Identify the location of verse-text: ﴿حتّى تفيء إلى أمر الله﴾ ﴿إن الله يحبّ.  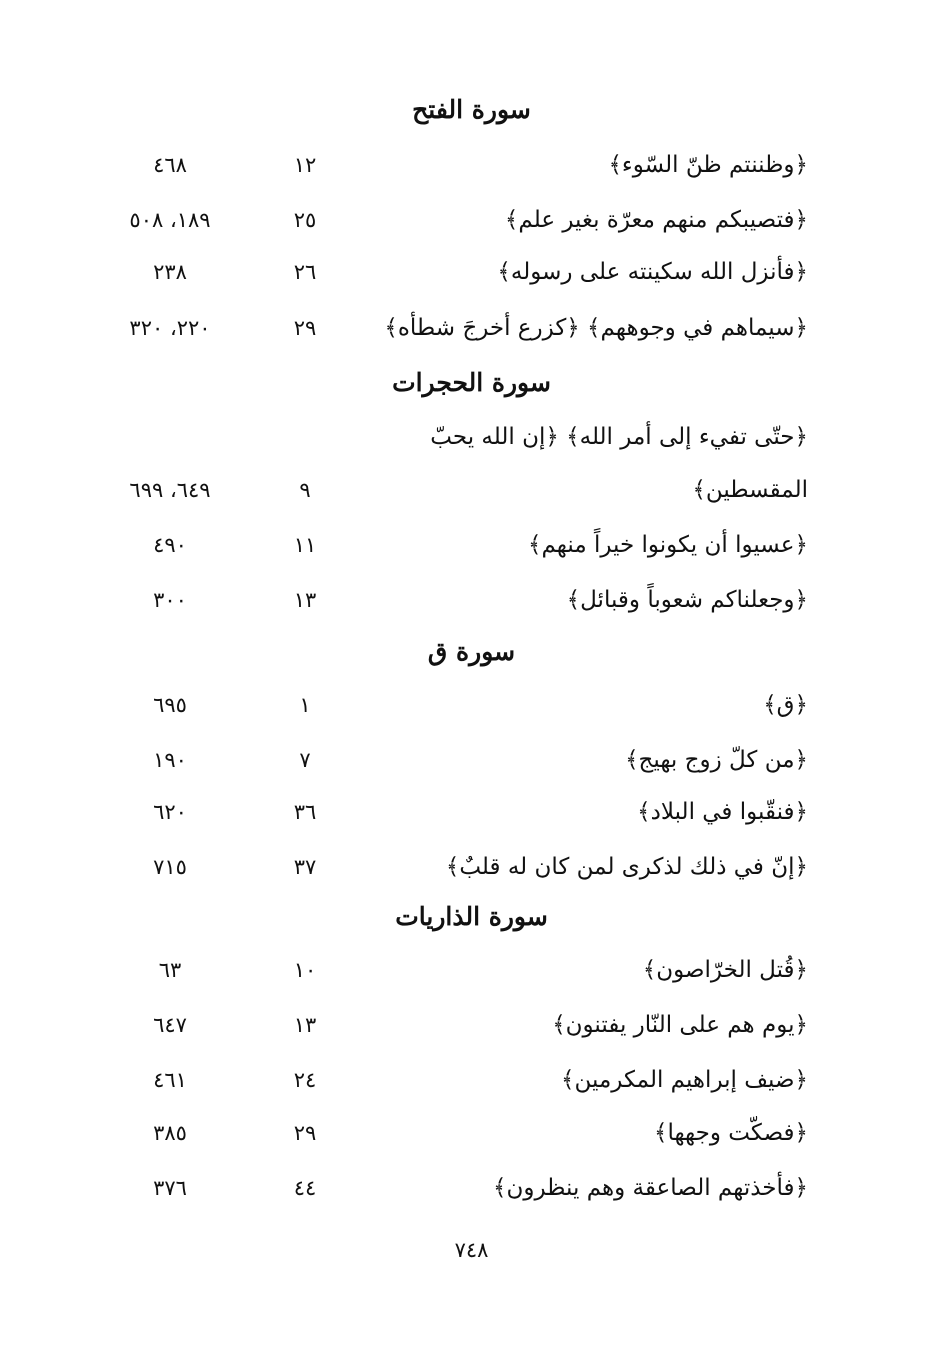
(619, 437).